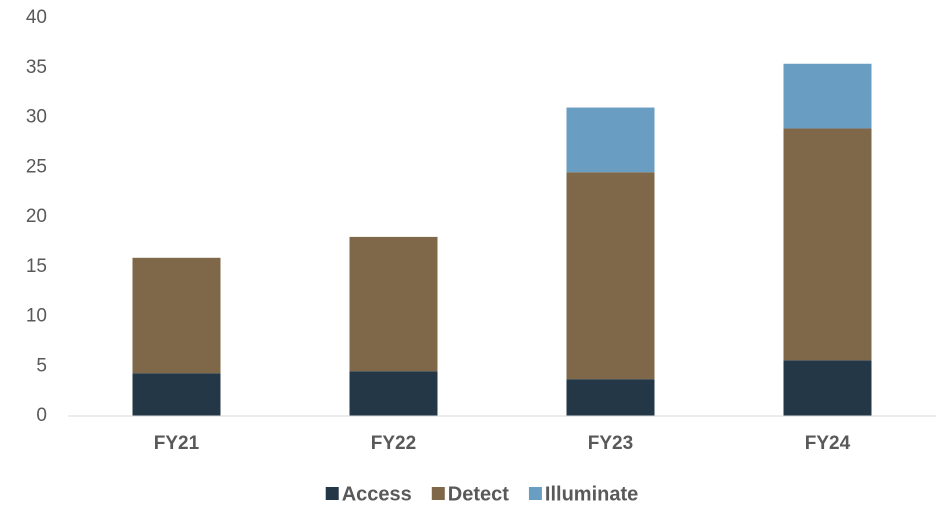 The height and width of the screenshot is (507, 936). I want to click on x-tick-label: FY24, so click(828, 443).